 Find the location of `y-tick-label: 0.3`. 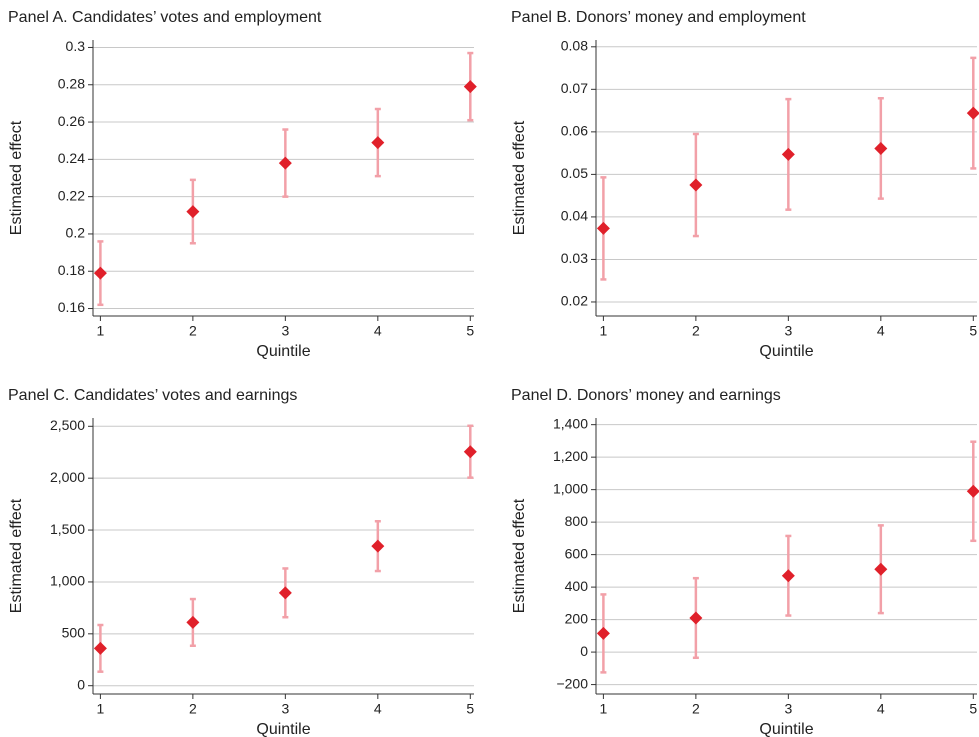

y-tick-label: 0.3 is located at coordinates (76, 46).